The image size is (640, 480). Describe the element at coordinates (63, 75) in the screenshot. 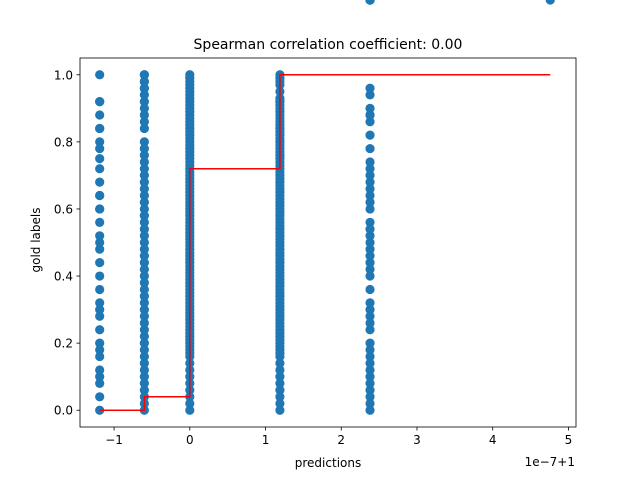

I see `y-tick-label: 1.0` at that location.